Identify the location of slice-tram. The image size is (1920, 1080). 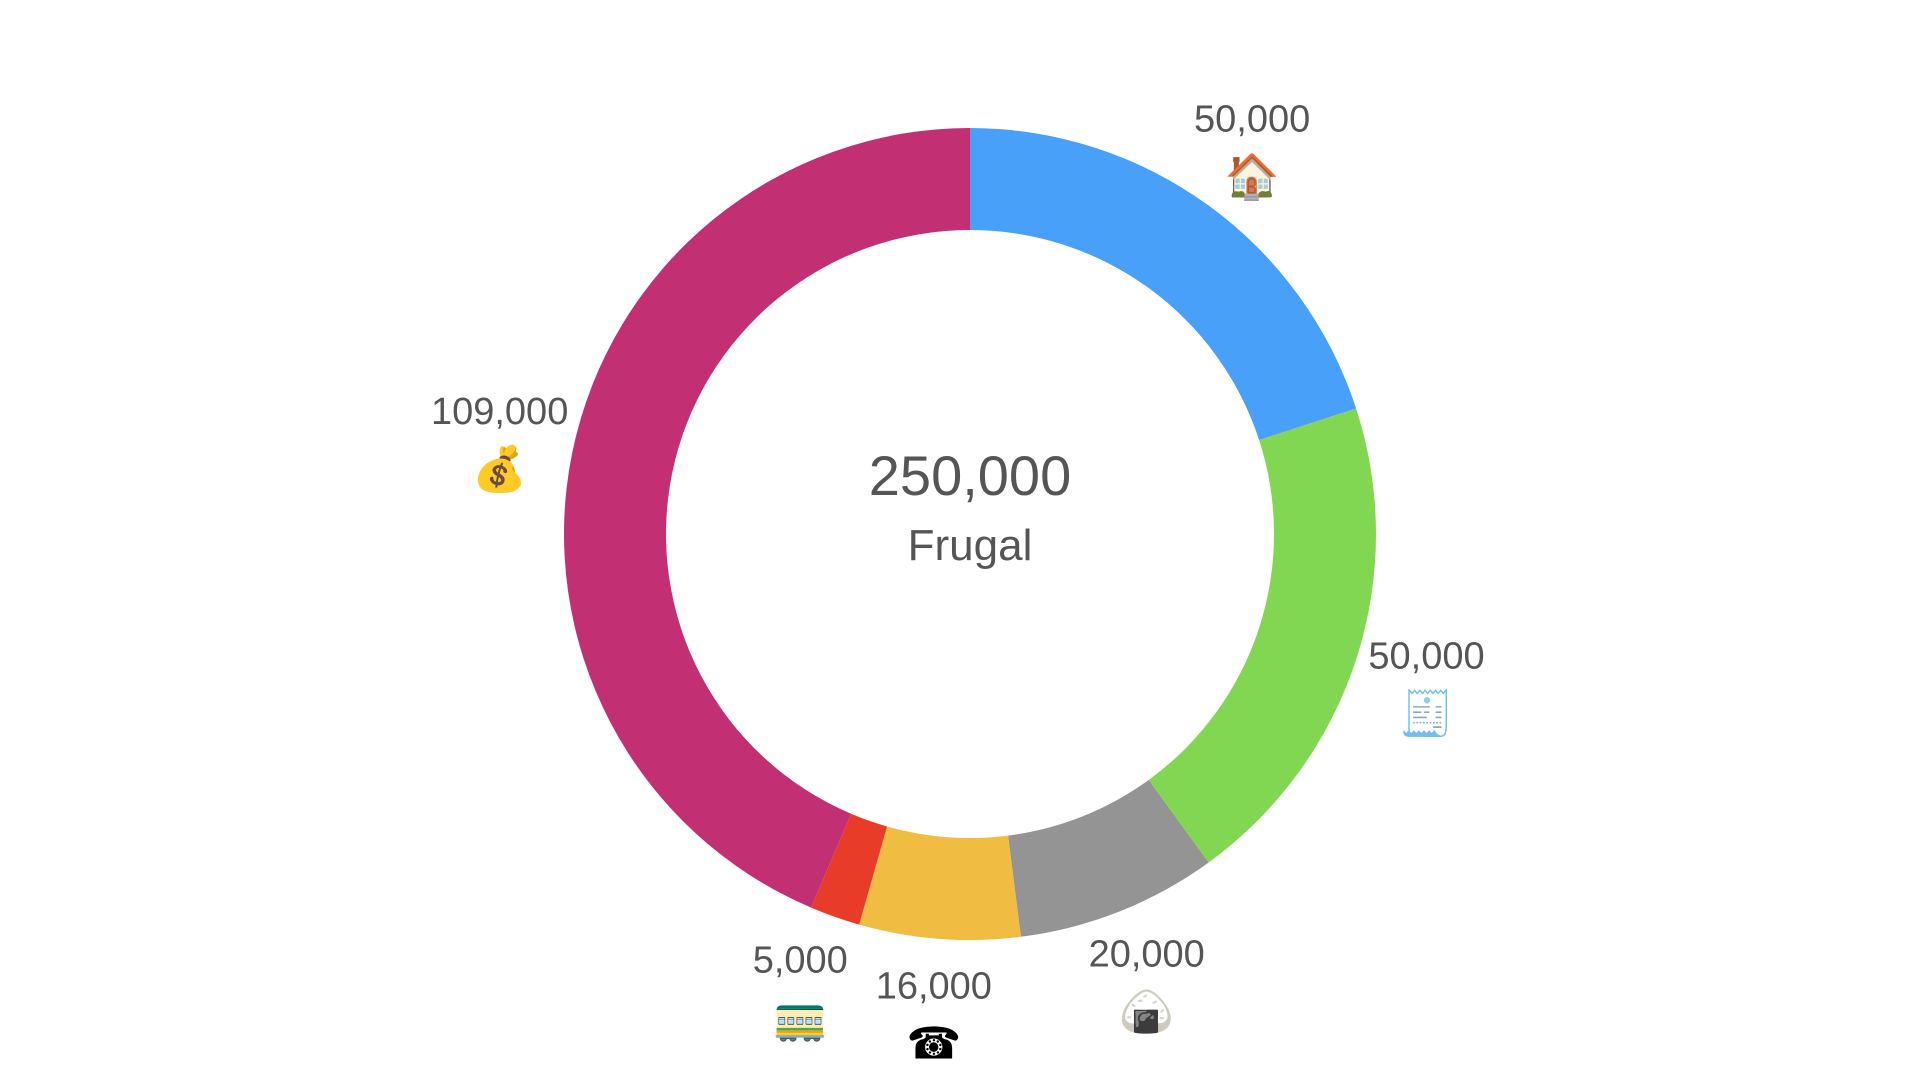
(849, 869).